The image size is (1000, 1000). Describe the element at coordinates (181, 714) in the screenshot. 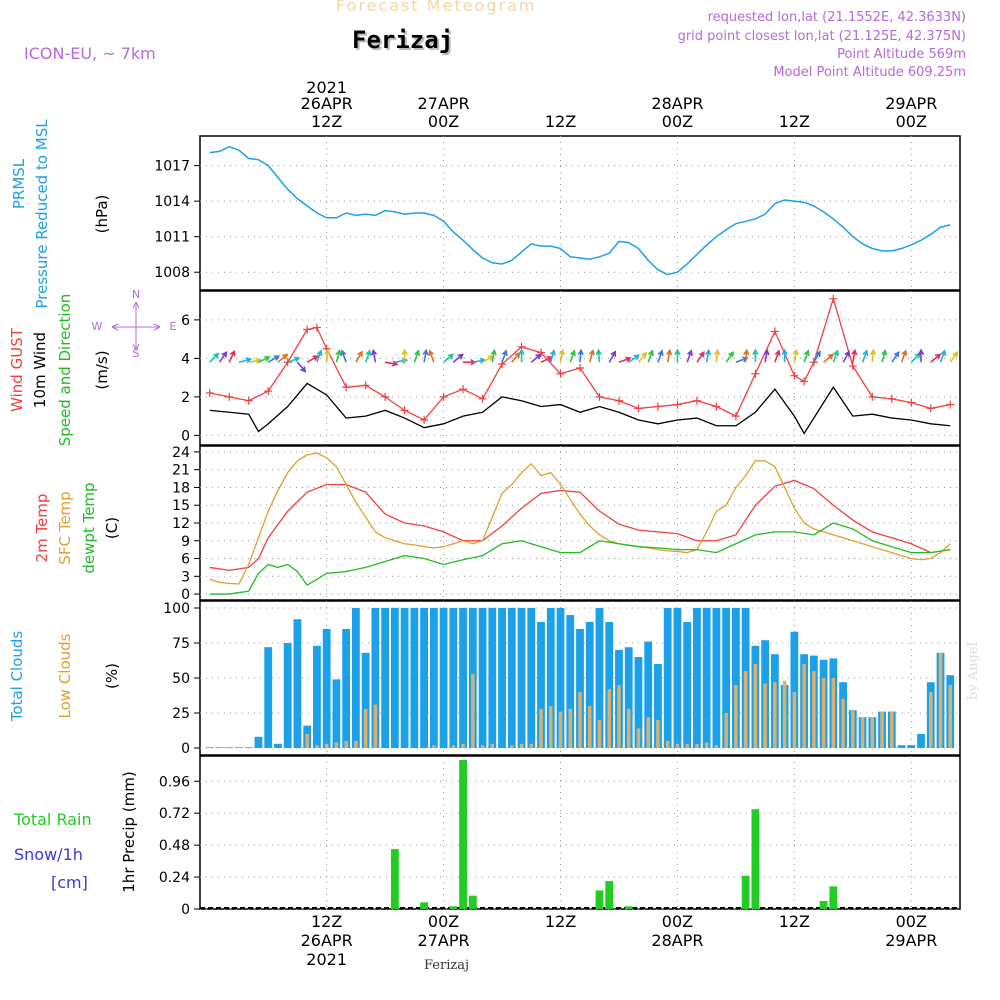

I see `clouds-ytick-label: 25` at that location.